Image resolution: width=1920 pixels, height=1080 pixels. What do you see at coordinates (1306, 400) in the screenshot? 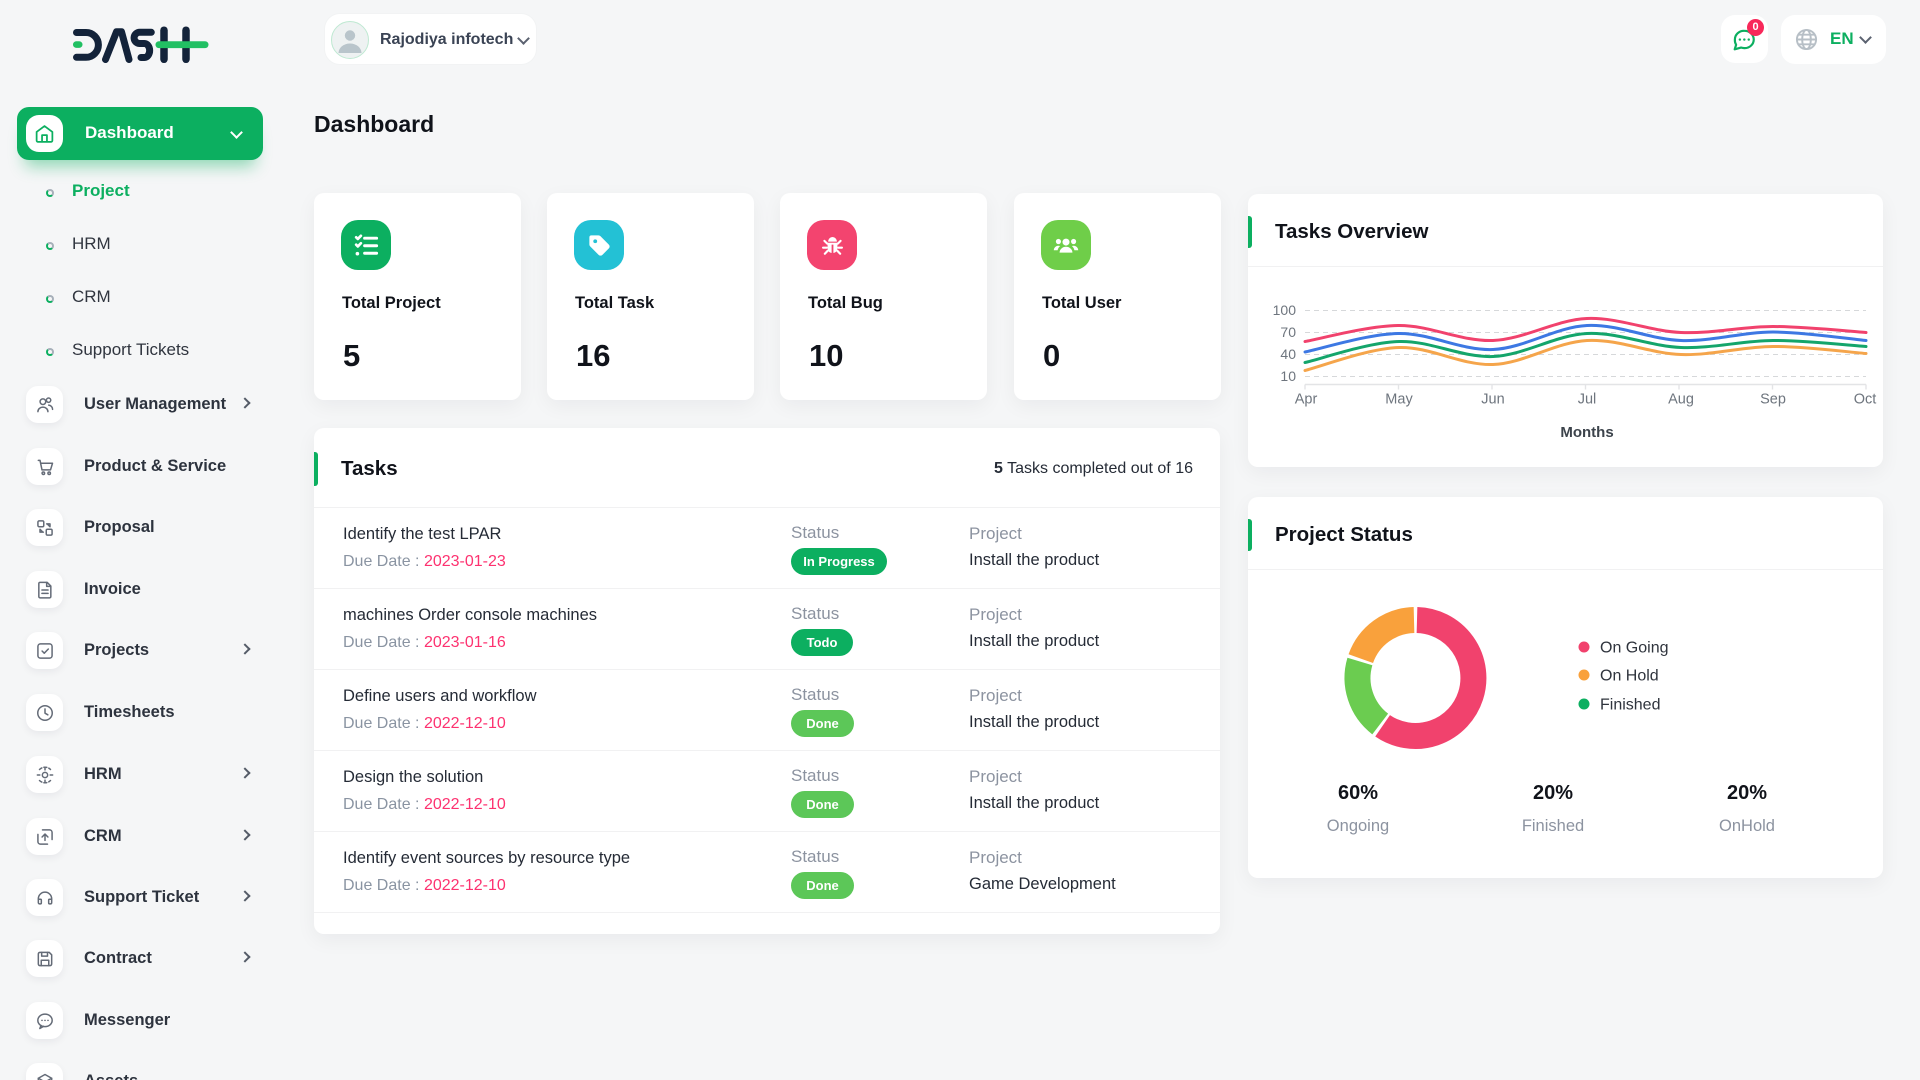
I see `svg-text: Apr` at bounding box center [1306, 400].